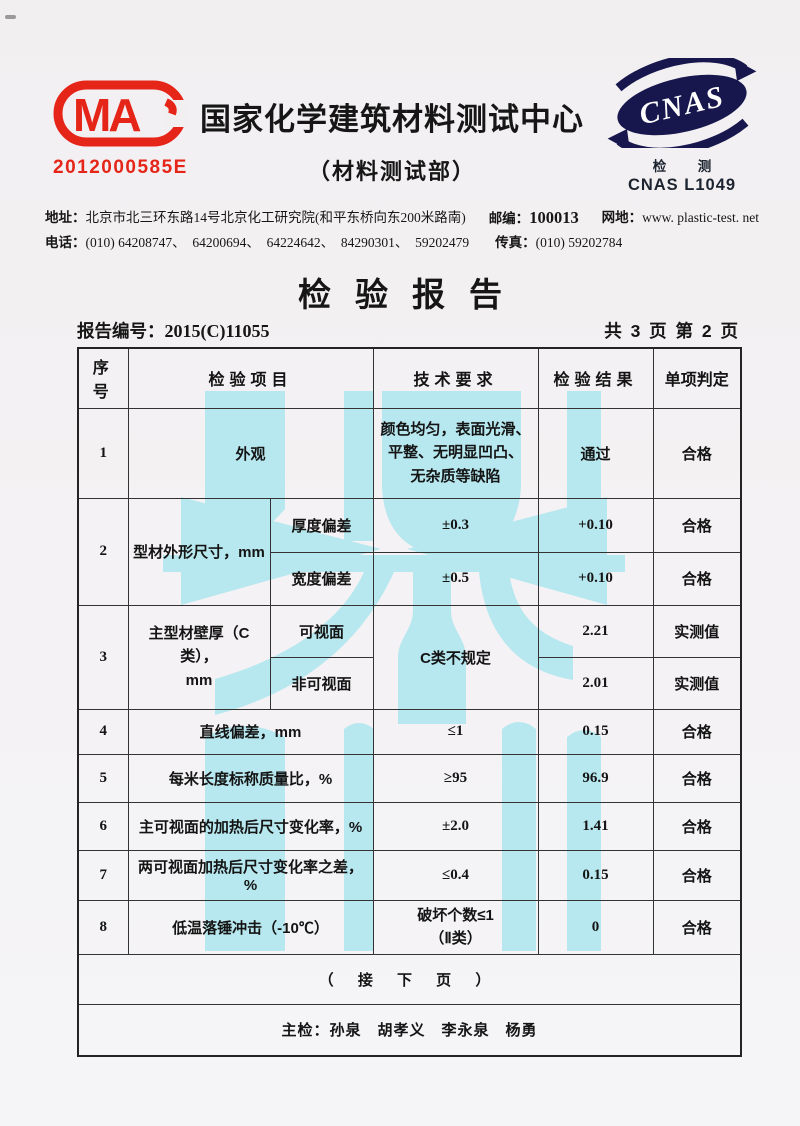 The image size is (800, 1126). I want to click on row2-item: 型材外形尺寸，mm, so click(199, 551).